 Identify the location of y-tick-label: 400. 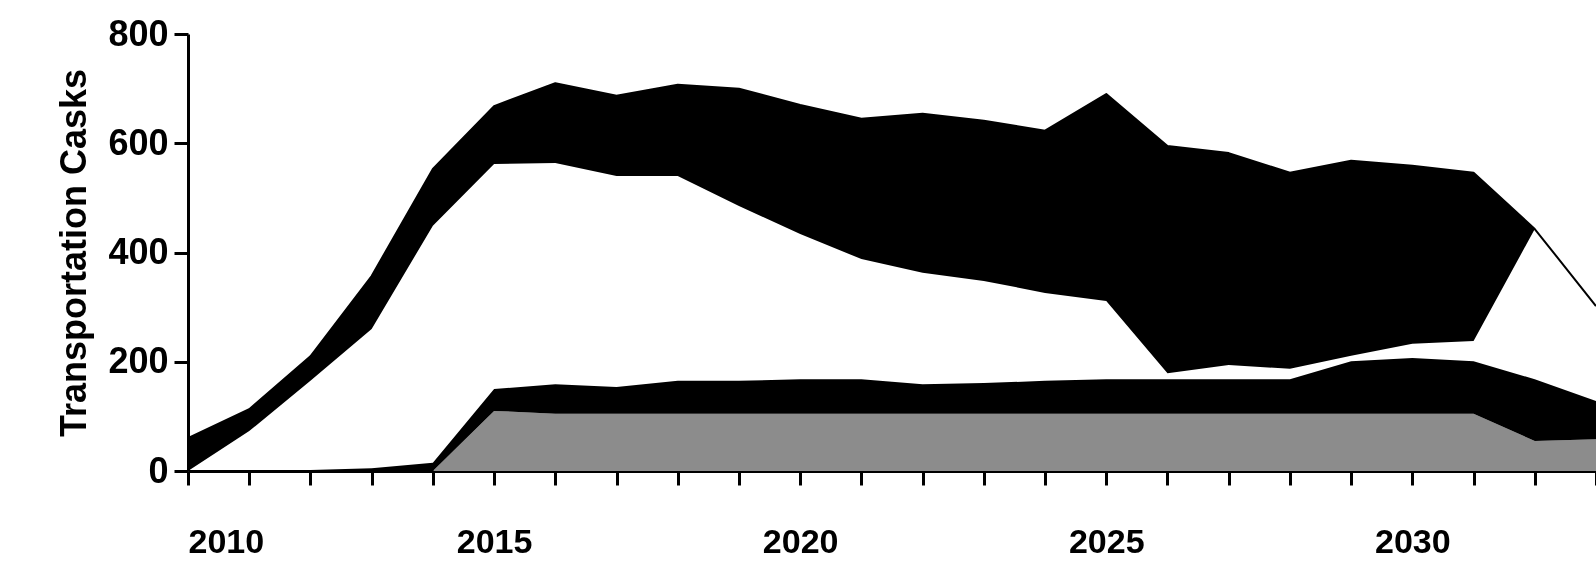
(138, 251).